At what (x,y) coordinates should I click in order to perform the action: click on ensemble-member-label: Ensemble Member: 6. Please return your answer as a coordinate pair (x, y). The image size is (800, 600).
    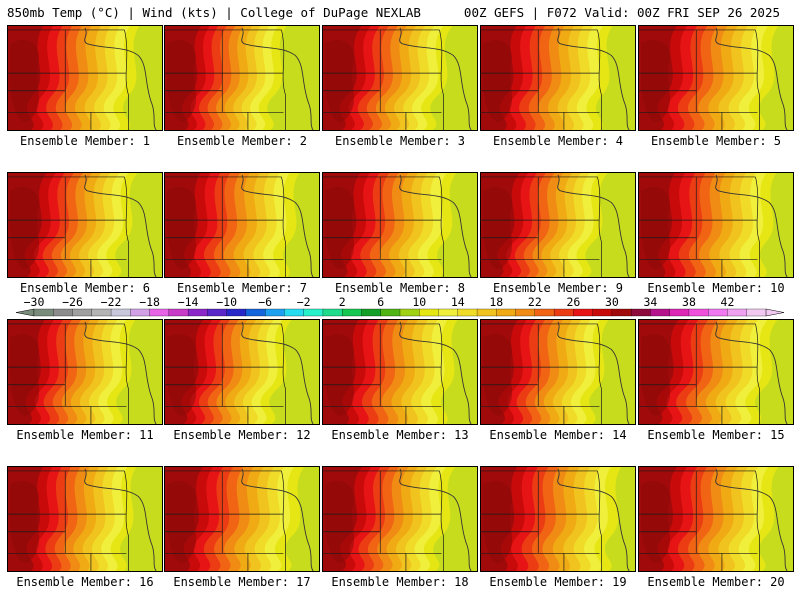
    Looking at the image, I should click on (85, 288).